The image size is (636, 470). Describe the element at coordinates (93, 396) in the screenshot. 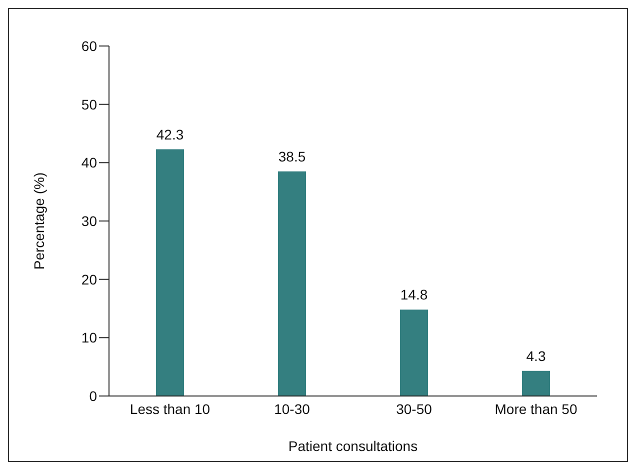

I see `y-tick-label: 0` at that location.